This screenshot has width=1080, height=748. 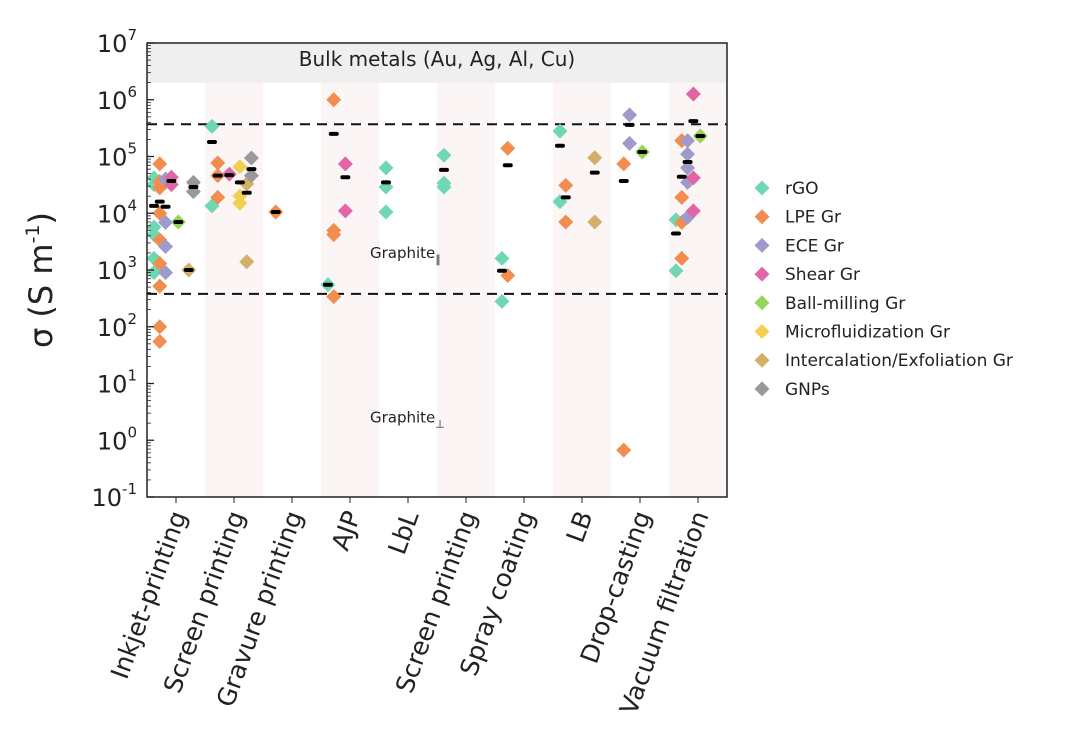 I want to click on y-tick-label: 10⁰, so click(x=117, y=439).